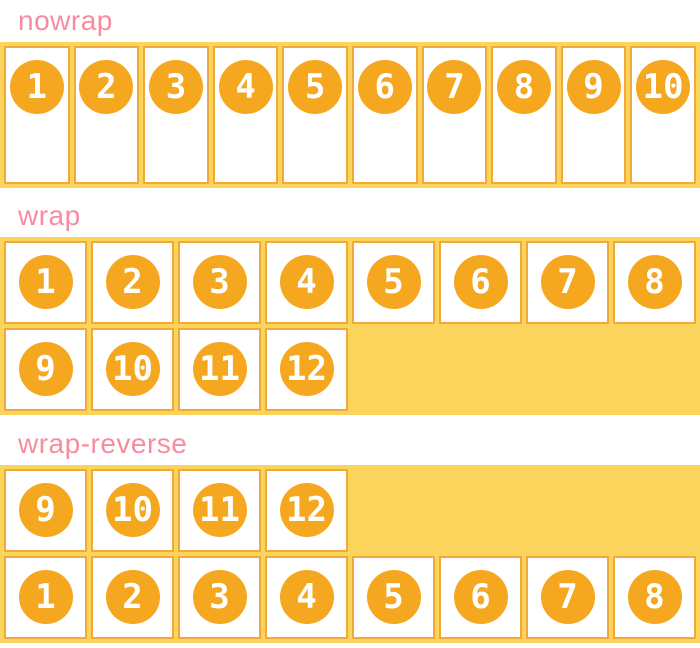 The image size is (700, 648). I want to click on section-label-nowrap: nowrap, so click(65, 20).